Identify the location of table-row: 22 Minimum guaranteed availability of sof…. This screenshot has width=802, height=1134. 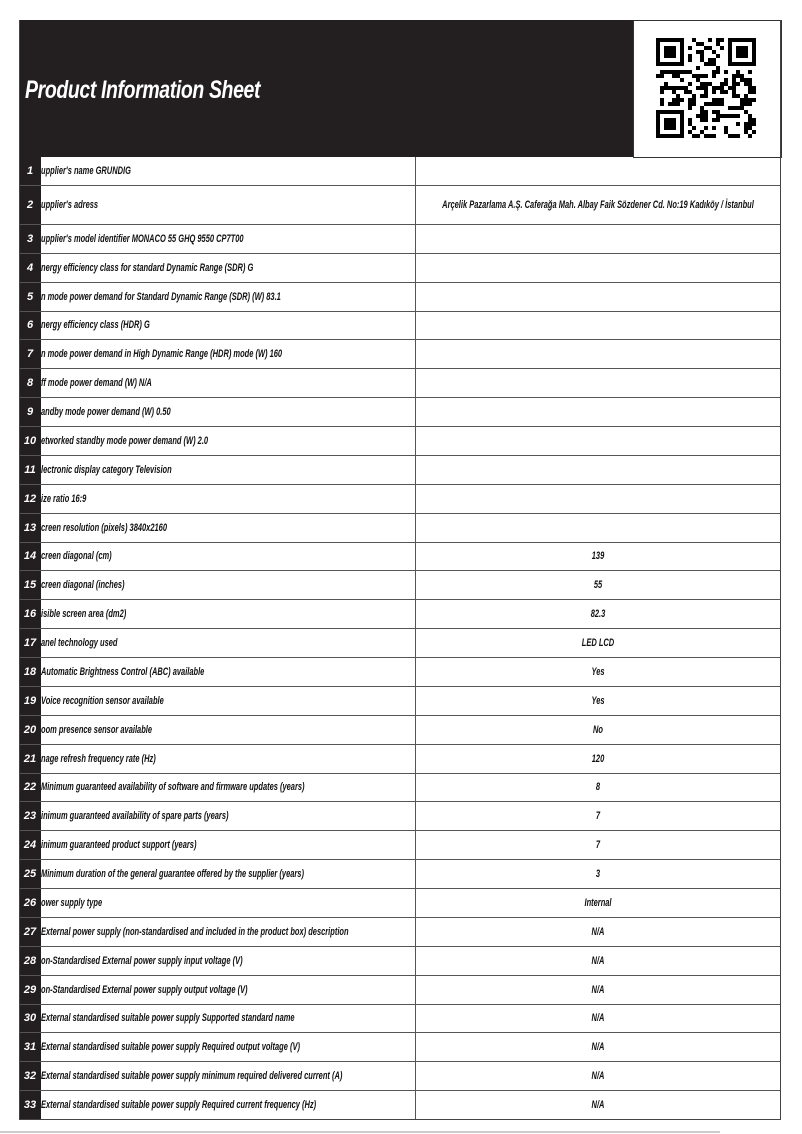
(400, 788).